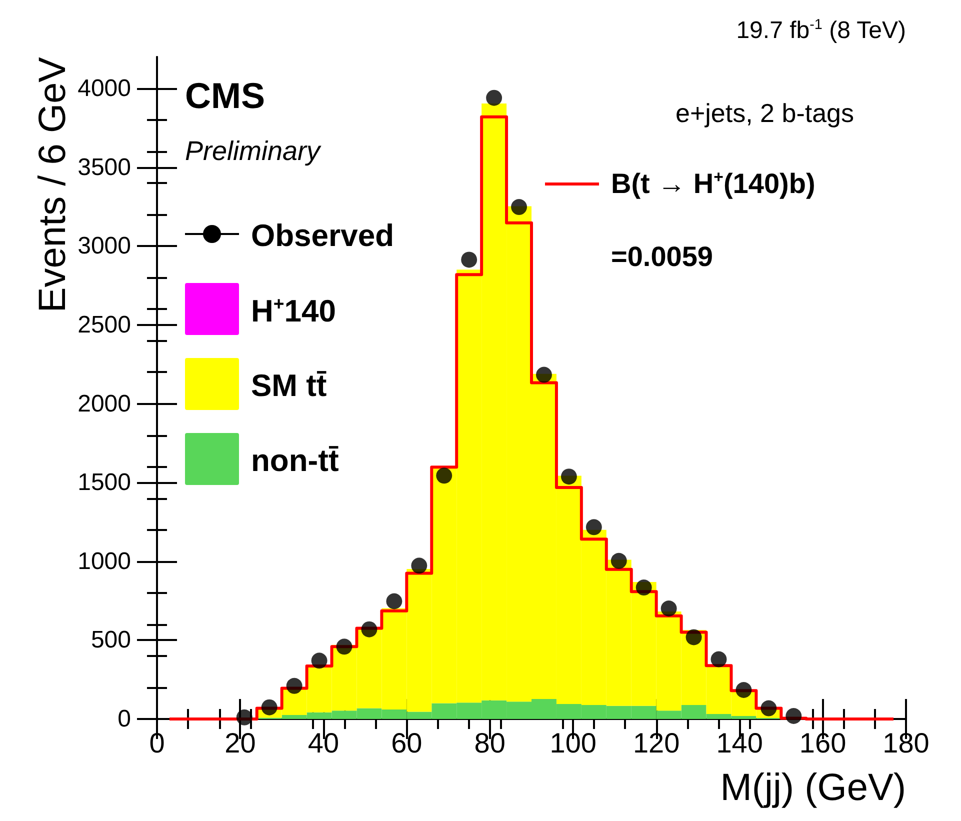  I want to click on x-tick-label: 140, so click(739, 743).